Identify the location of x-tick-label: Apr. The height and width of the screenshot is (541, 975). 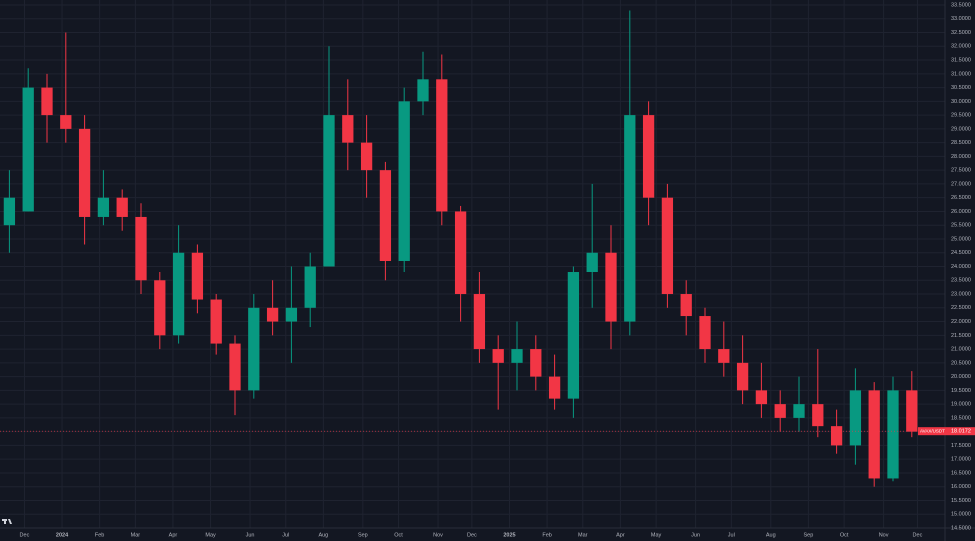
(620, 535).